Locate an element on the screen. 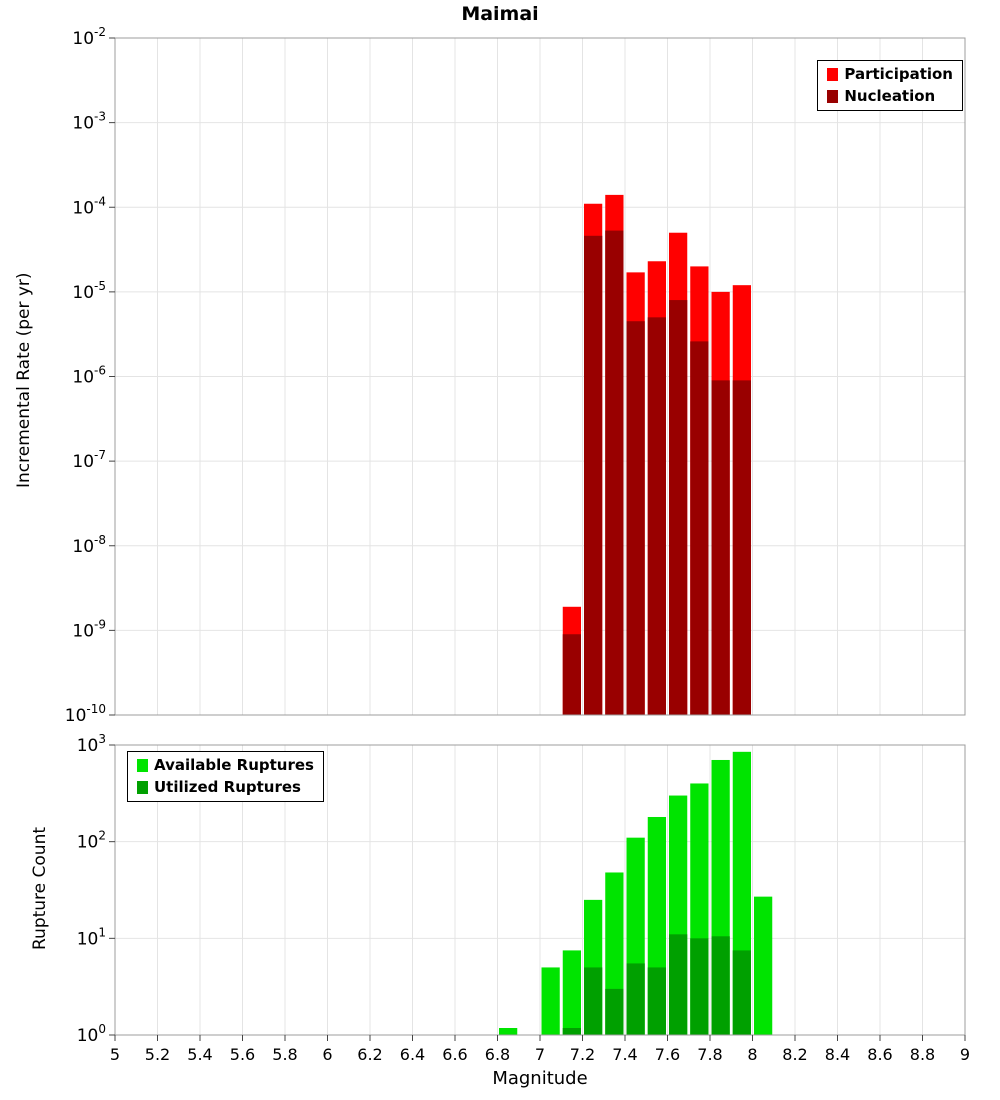 The height and width of the screenshot is (1100, 1000). x-tick-label: 5.2 is located at coordinates (157, 1054).